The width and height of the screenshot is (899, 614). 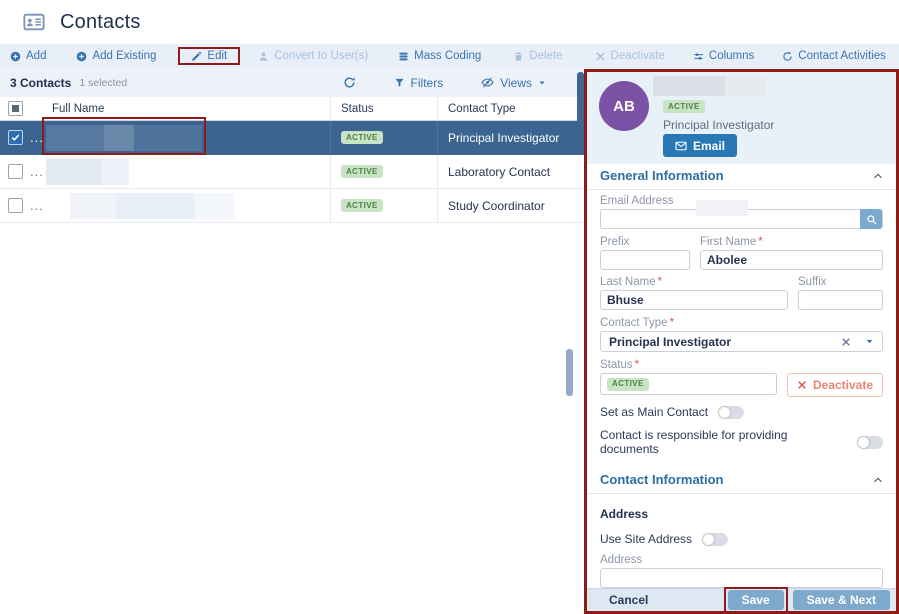 I want to click on clear-x-icon, so click(x=846, y=342).